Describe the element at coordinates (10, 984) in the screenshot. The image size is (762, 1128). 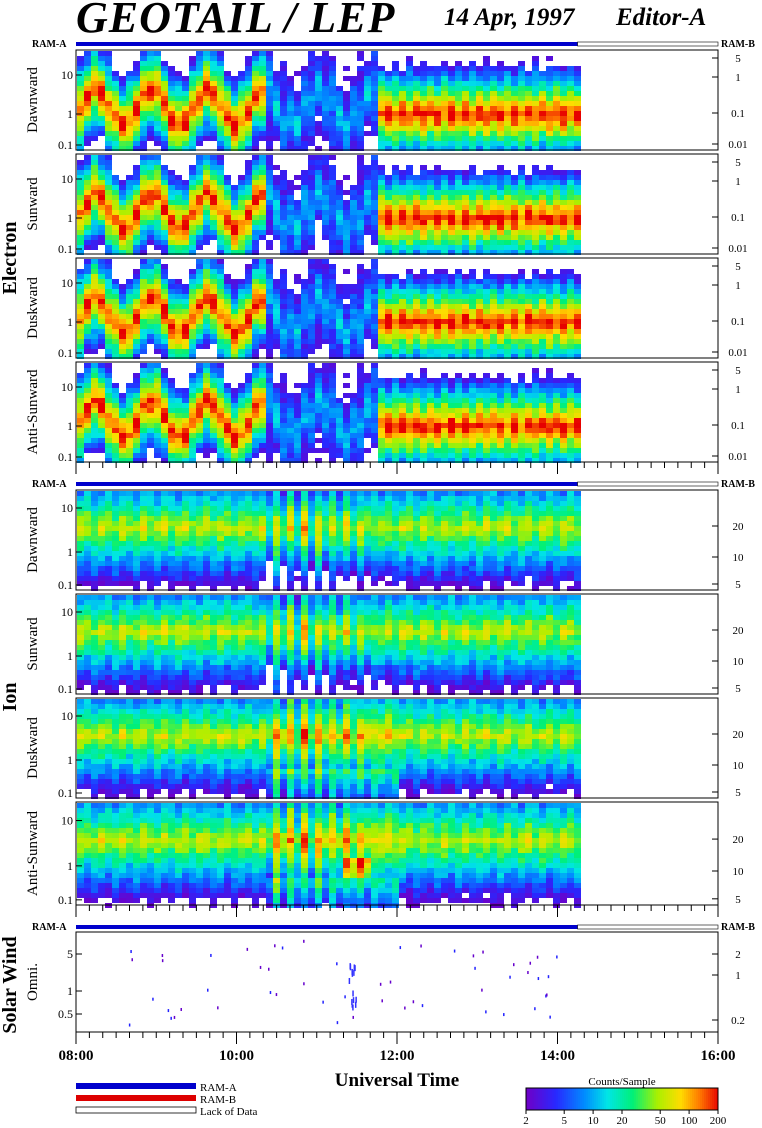
I see `group-label-solar_wind: Solar Wind` at that location.